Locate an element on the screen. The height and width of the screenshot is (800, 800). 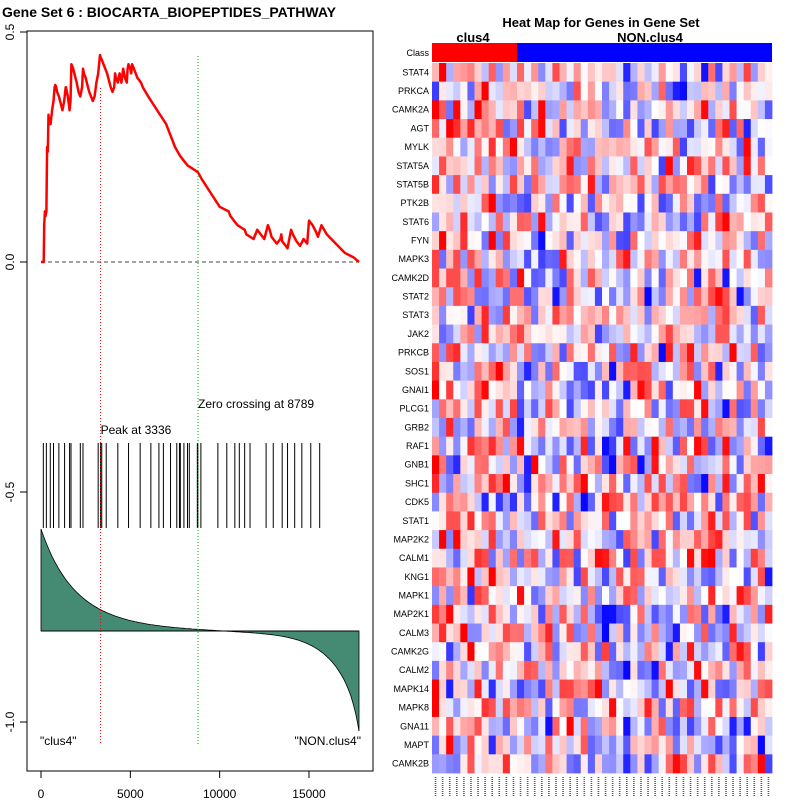
x-tick-label: 0 is located at coordinates (41, 793).